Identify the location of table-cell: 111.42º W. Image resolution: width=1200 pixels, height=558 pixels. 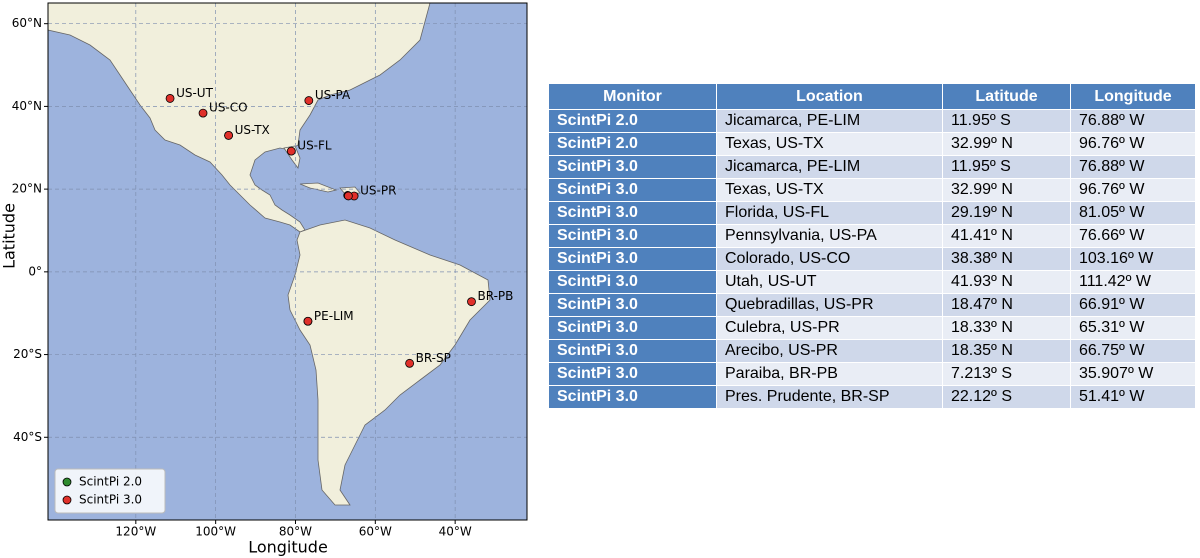
(1133, 282).